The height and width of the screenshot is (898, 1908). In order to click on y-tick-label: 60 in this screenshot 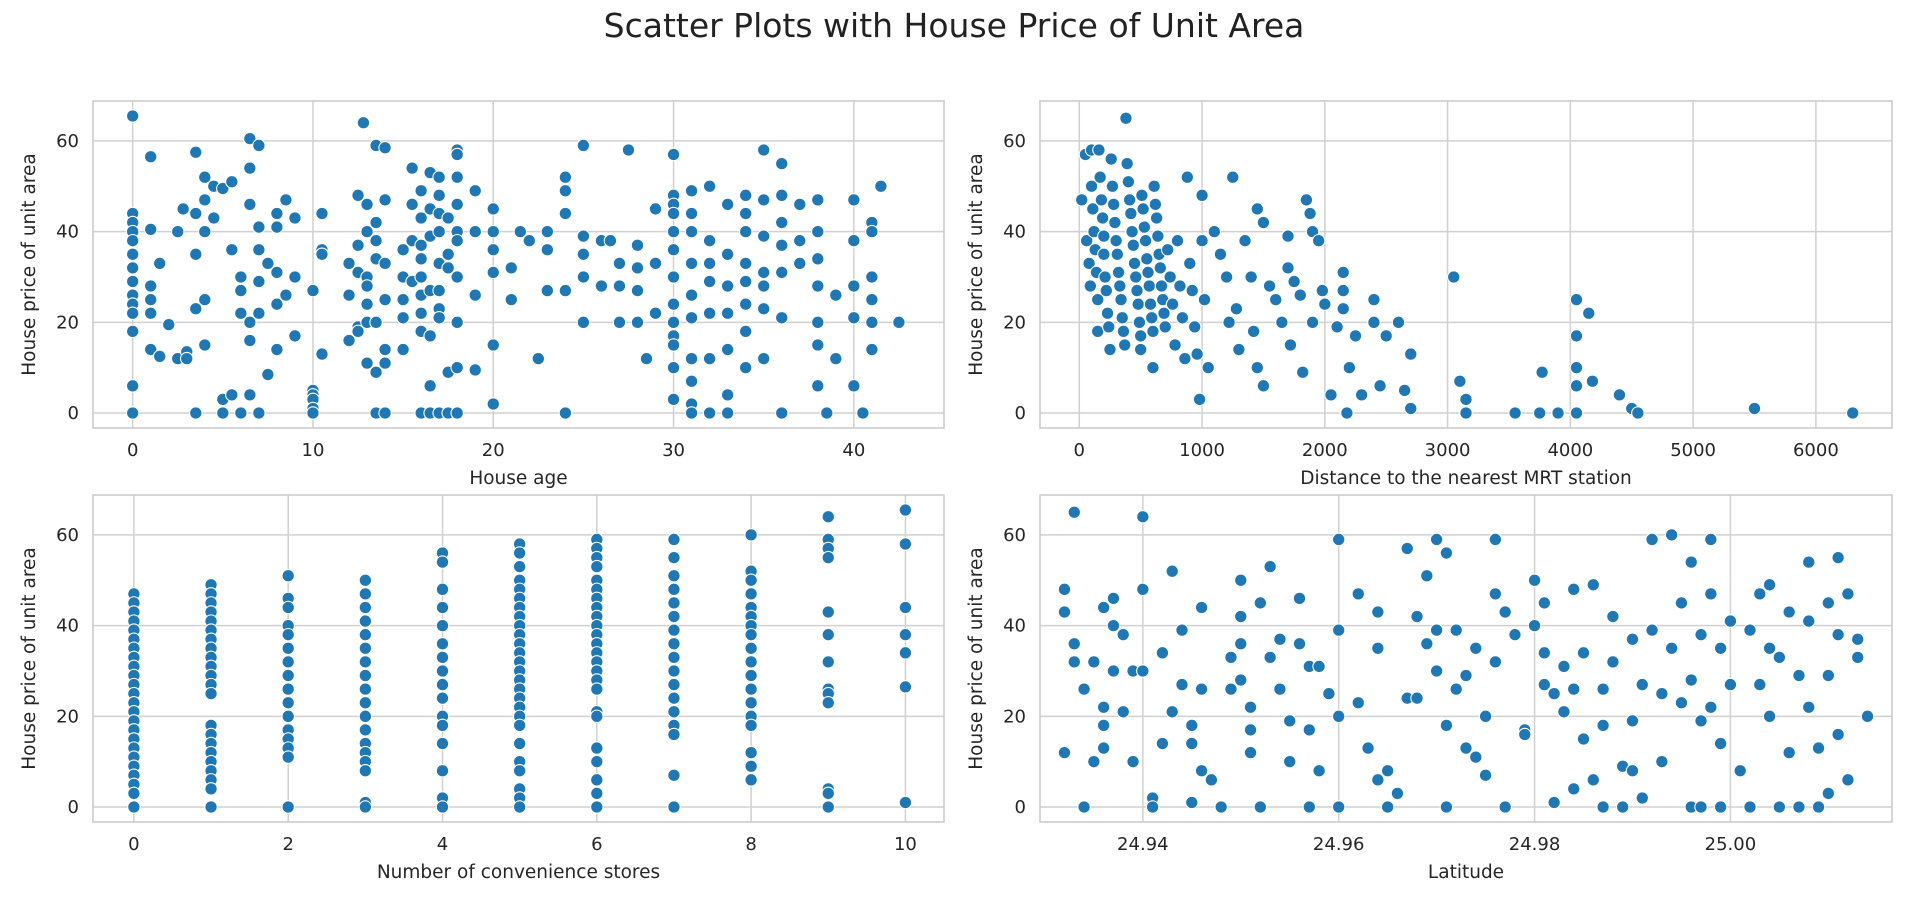, I will do `click(67, 141)`.